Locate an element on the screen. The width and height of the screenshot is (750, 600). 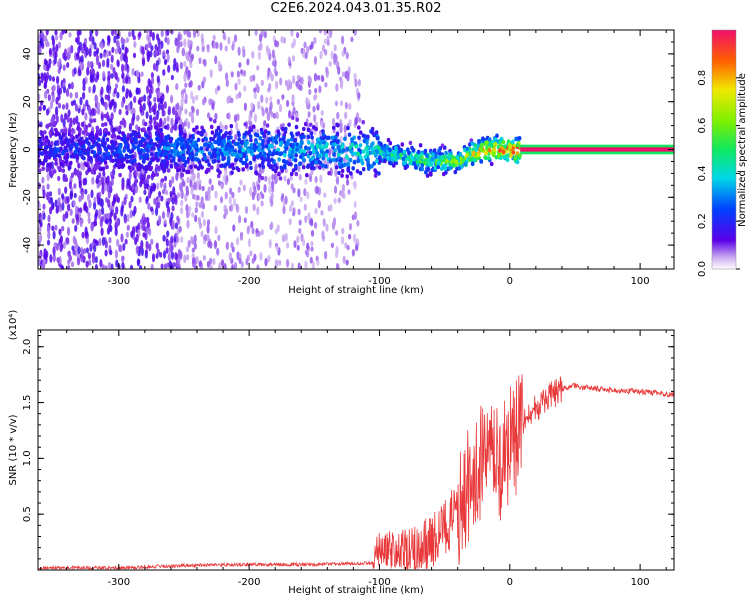
colorbar-tick-label: 0.2 is located at coordinates (702, 221).